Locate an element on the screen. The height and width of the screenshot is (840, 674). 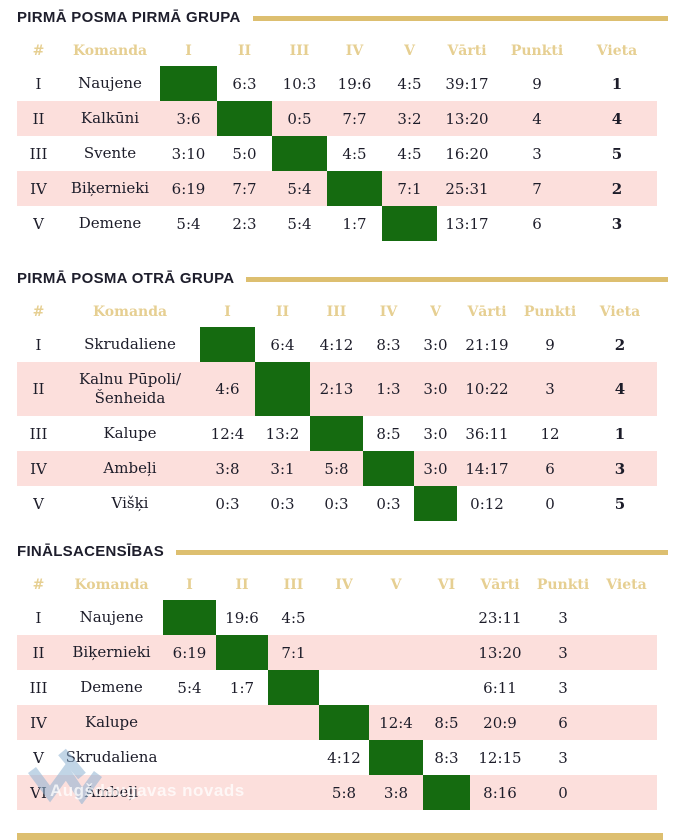
place-cell: 1 is located at coordinates (620, 433).